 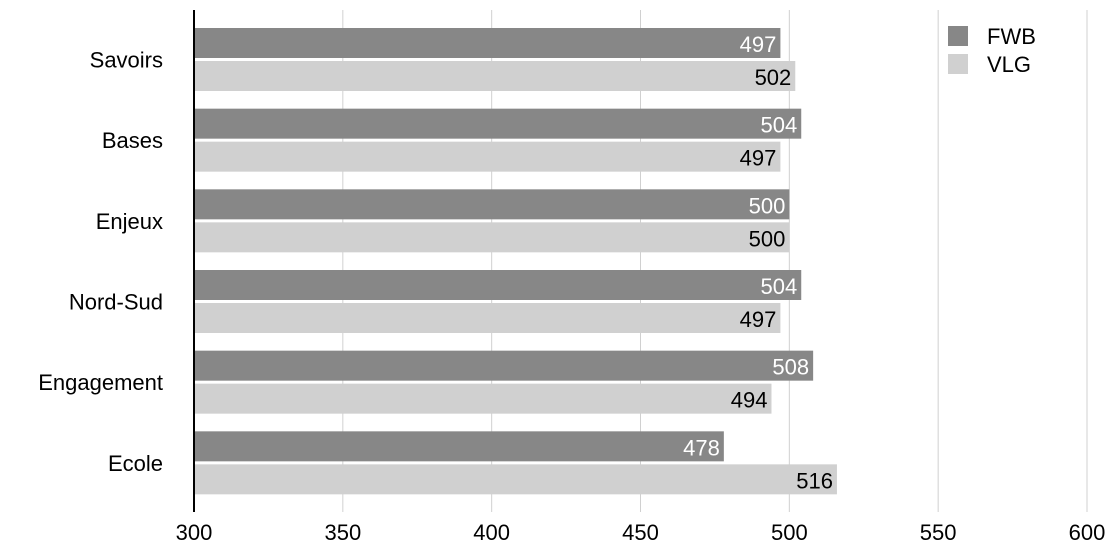 I want to click on legend: FWB VLG, so click(x=992, y=50).